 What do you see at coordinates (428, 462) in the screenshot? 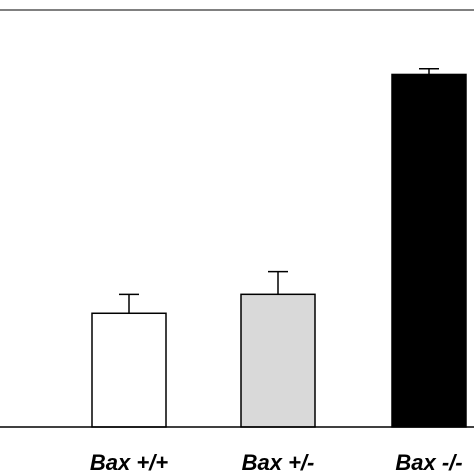
I see `x-tick-label-bax: Bax -/-` at bounding box center [428, 462].